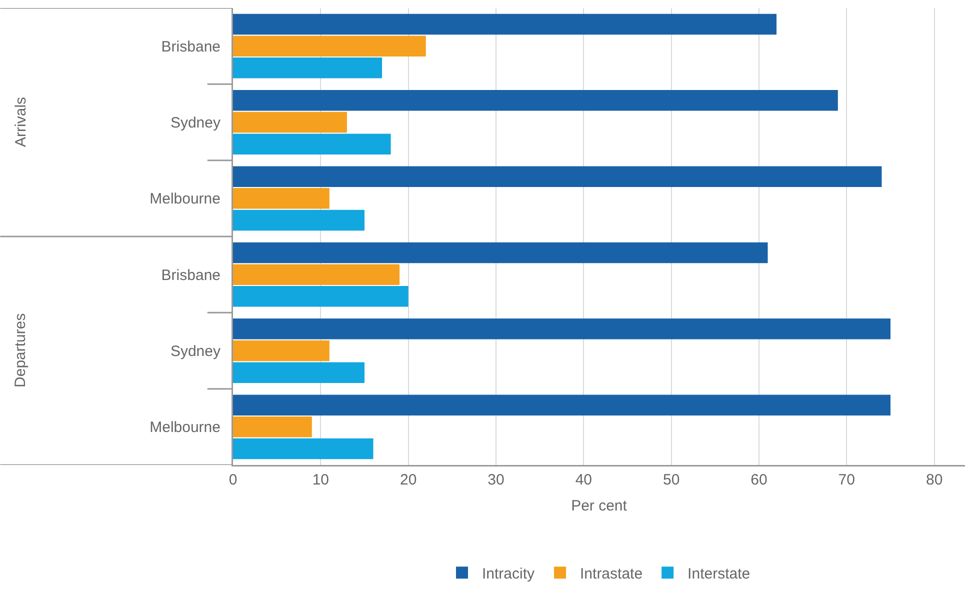 The image size is (970, 594). What do you see at coordinates (583, 480) in the screenshot?
I see `x-tick-label: 40` at bounding box center [583, 480].